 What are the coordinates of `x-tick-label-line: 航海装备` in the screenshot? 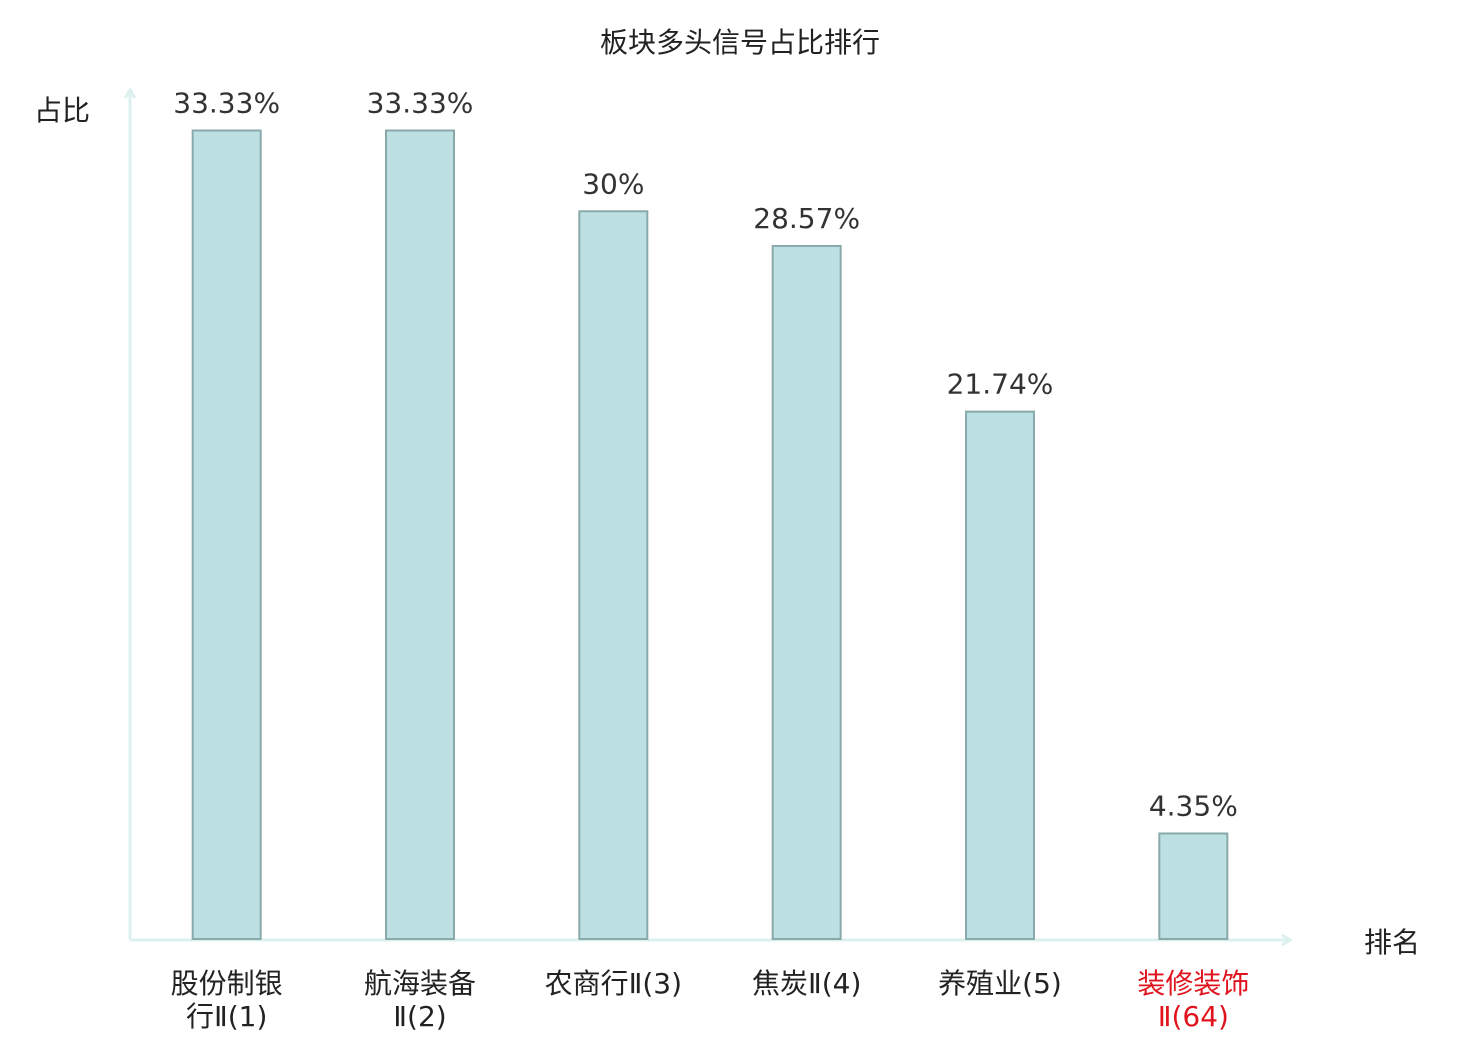 It's located at (420, 983).